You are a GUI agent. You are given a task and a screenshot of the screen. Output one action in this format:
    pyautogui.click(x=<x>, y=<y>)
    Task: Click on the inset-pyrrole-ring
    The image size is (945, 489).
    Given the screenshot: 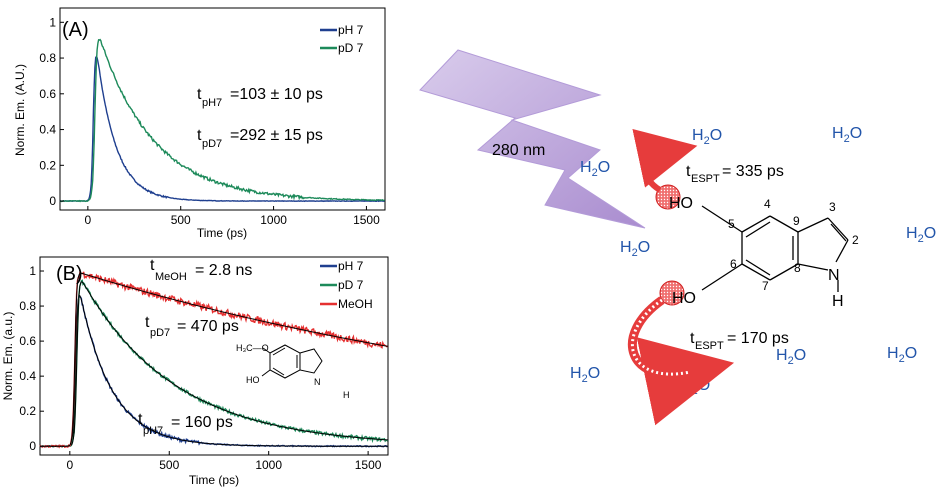 What is the action you would take?
    pyautogui.click(x=311, y=361)
    